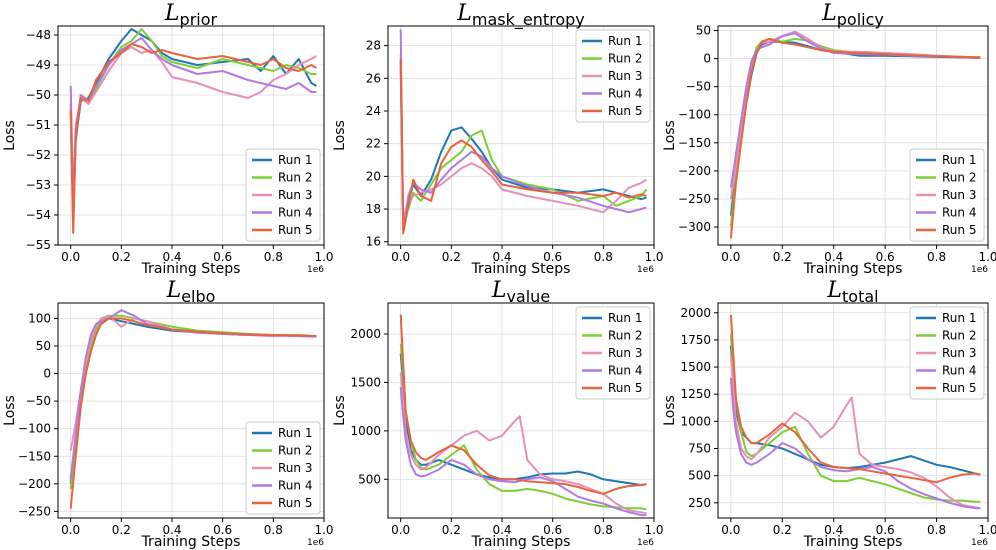  I want to click on y-tick-label: 50, so click(43, 346).